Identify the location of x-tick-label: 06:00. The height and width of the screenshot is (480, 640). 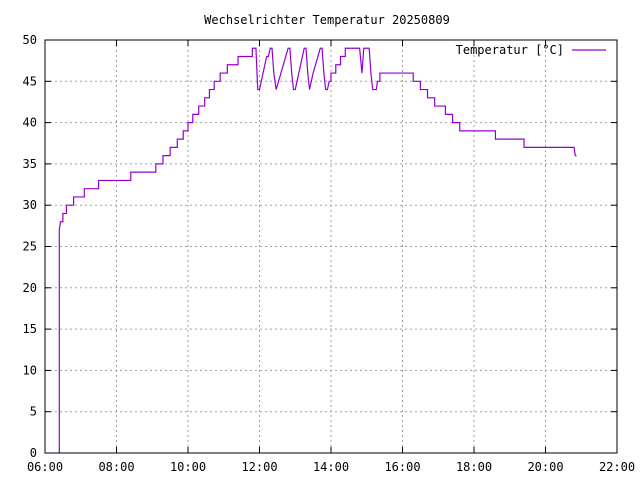
(45, 467).